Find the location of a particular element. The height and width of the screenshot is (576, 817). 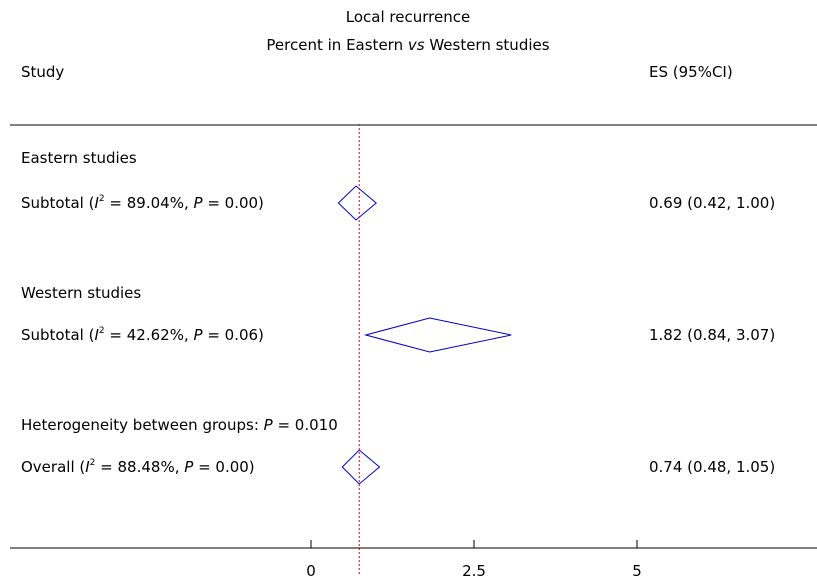

overall-label: Overall (I2 = 88.48%, P = 0.00) is located at coordinates (138, 467).